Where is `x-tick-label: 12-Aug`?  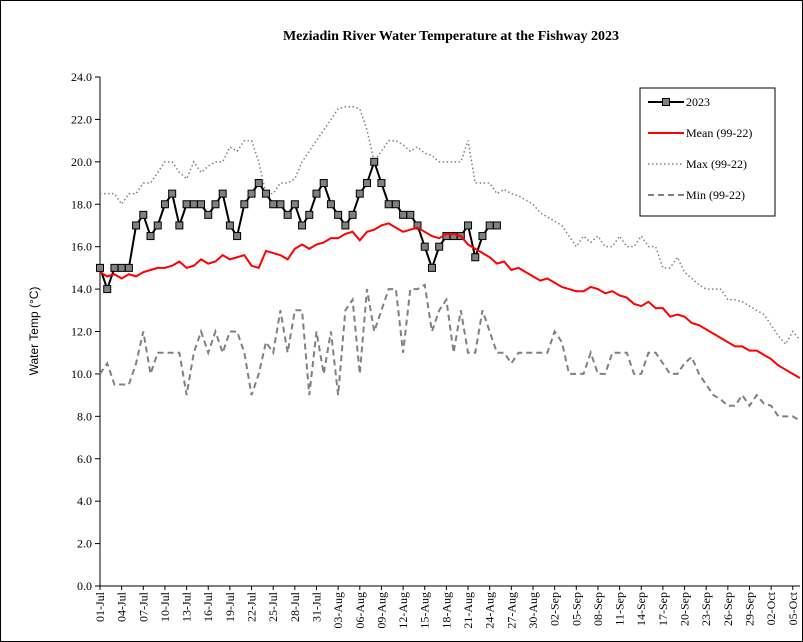
x-tick-label: 12-Aug is located at coordinates (403, 610).